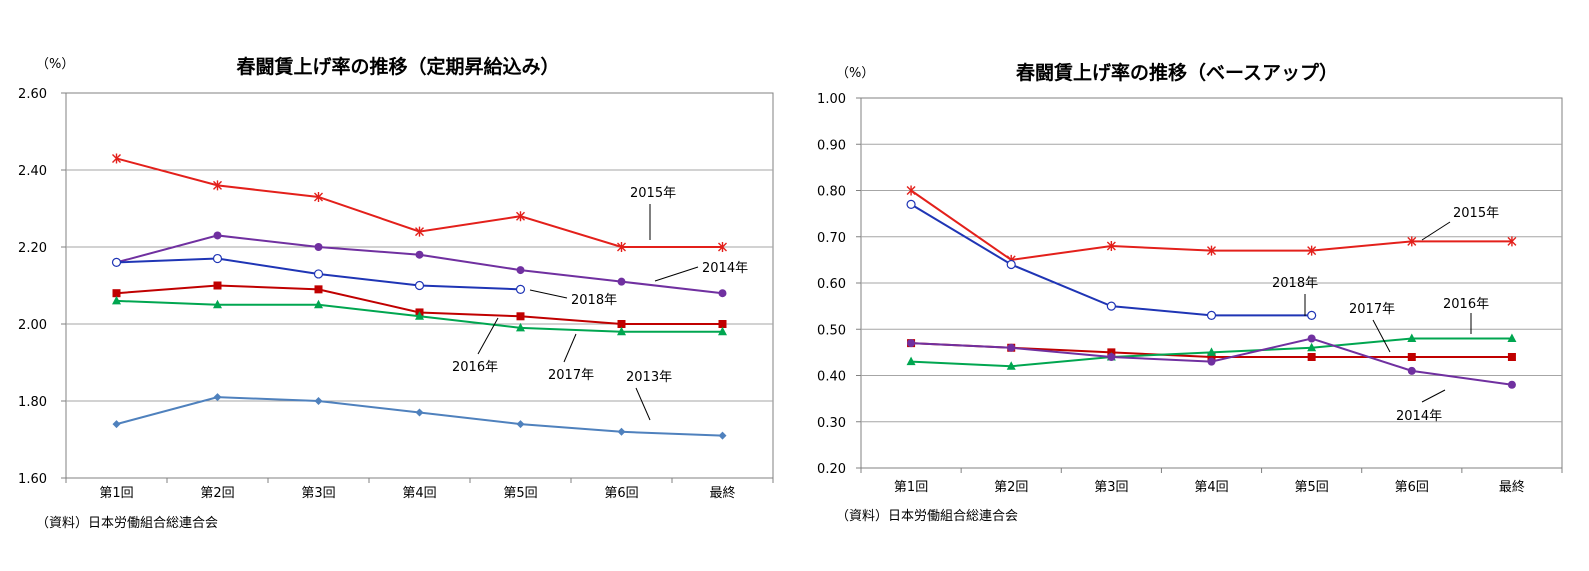  What do you see at coordinates (653, 193) in the screenshot?
I see `label-2015: 2015年` at bounding box center [653, 193].